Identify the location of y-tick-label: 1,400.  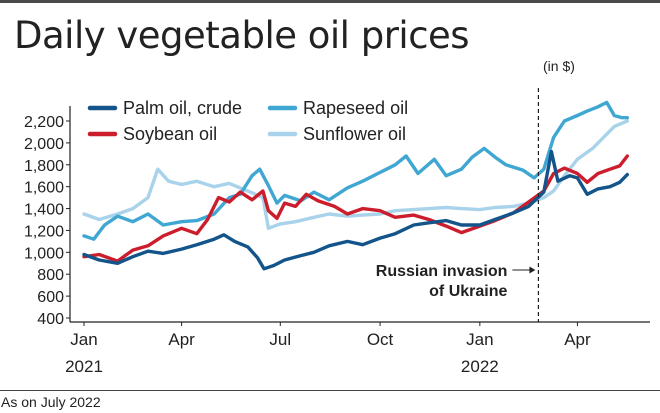
(44, 210).